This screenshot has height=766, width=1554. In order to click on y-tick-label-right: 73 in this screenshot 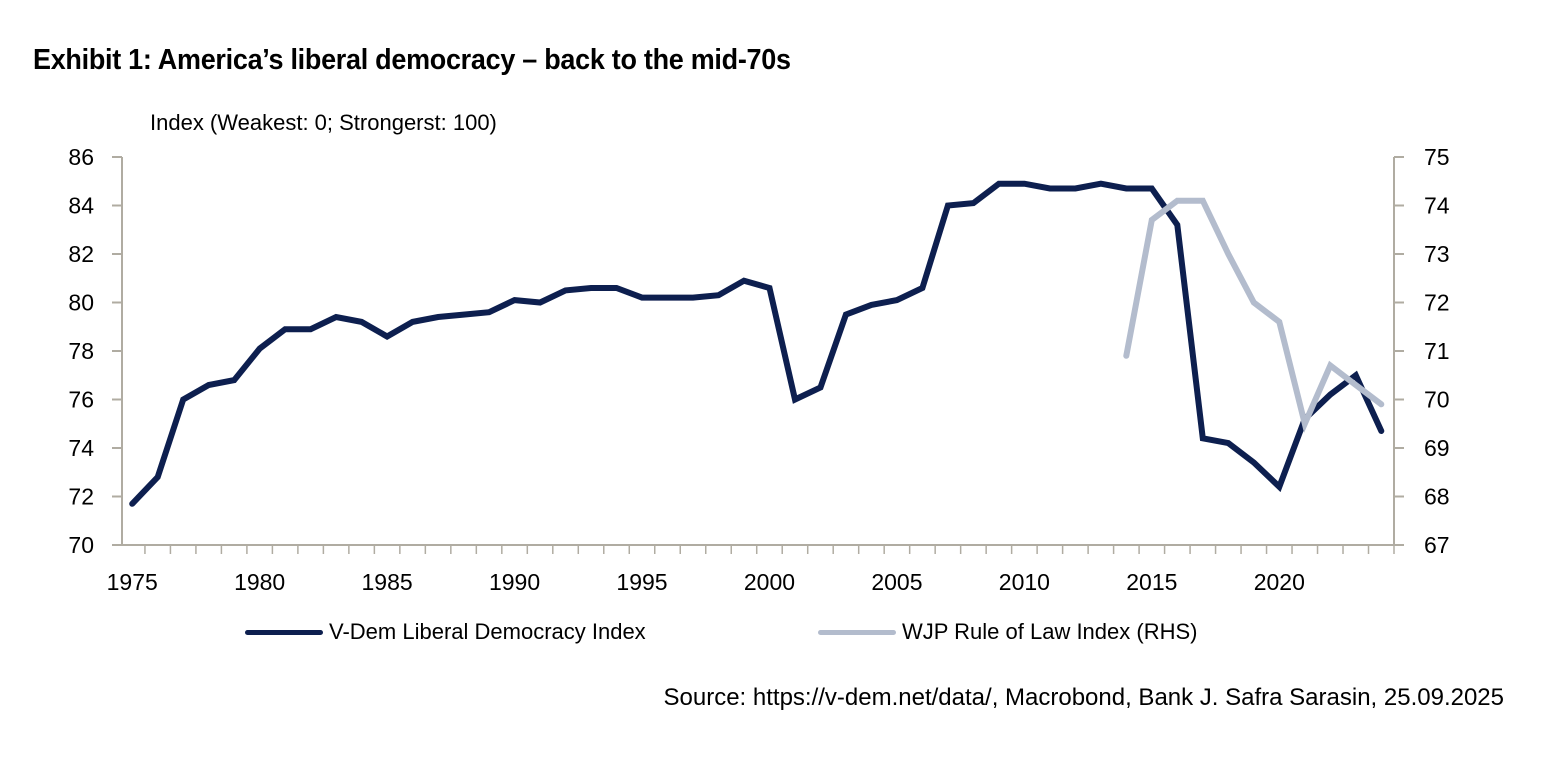, I will do `click(1437, 254)`.